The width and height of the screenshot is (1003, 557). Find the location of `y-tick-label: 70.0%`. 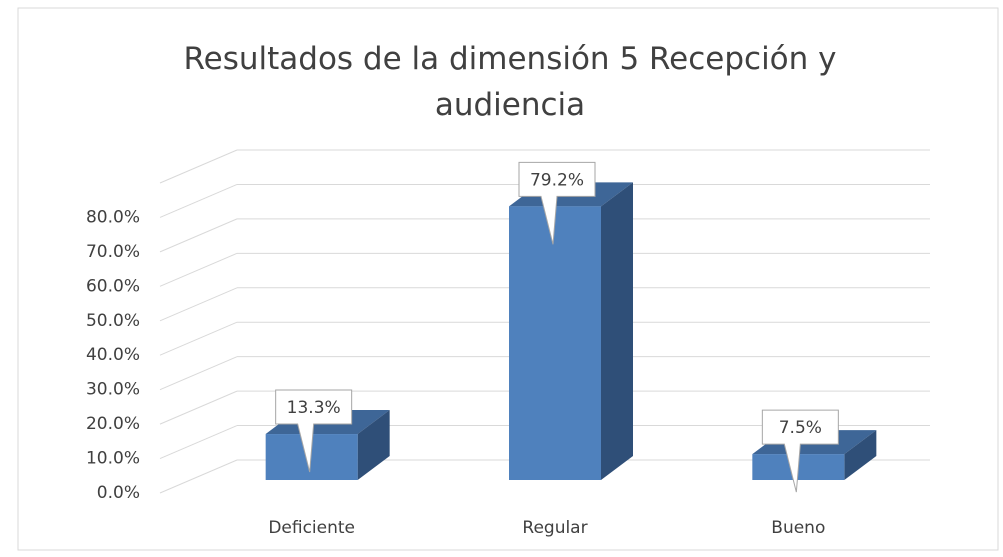

y-tick-label: 70.0% is located at coordinates (113, 252).